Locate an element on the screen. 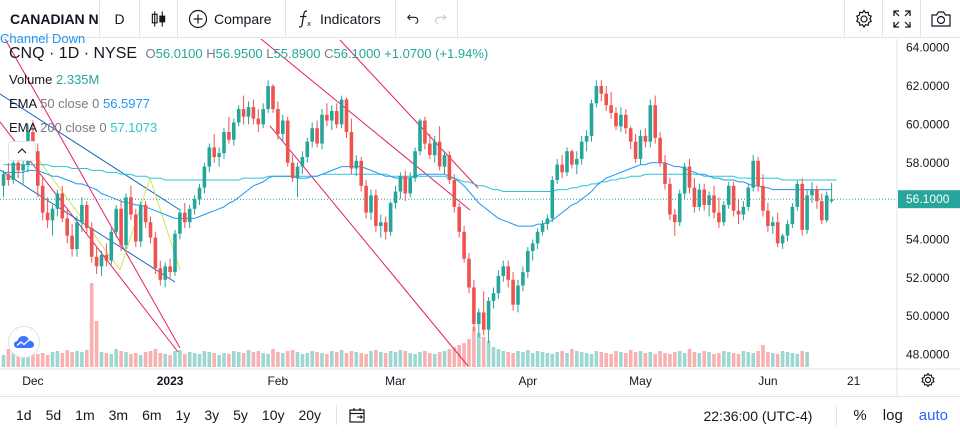 The width and height of the screenshot is (960, 433). range-1m: 1m is located at coordinates (85, 415).